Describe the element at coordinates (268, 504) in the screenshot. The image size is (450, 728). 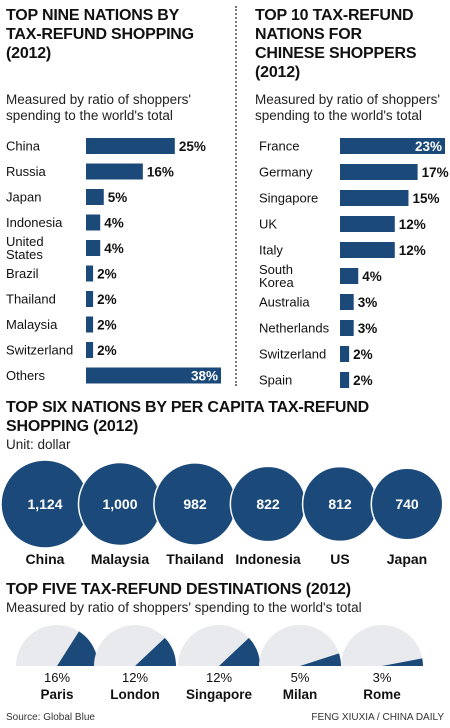
I see `bubble-value-label: 822` at that location.